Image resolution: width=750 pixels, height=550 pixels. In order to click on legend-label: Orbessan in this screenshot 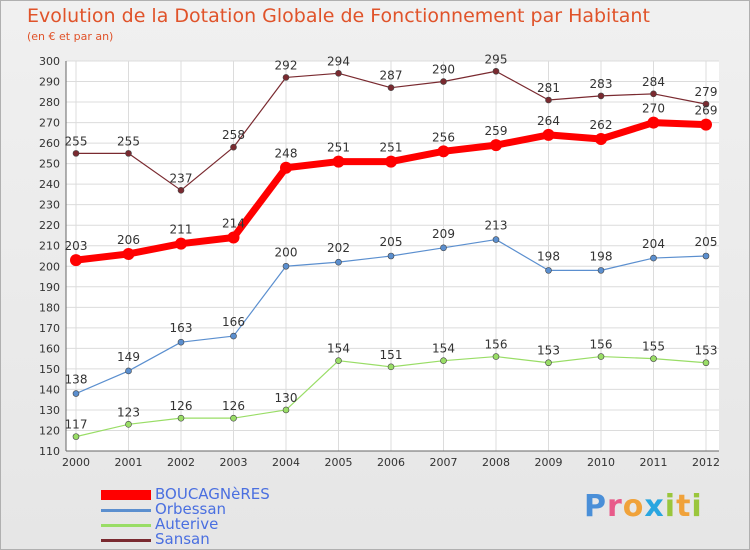, I will do `click(191, 509)`.